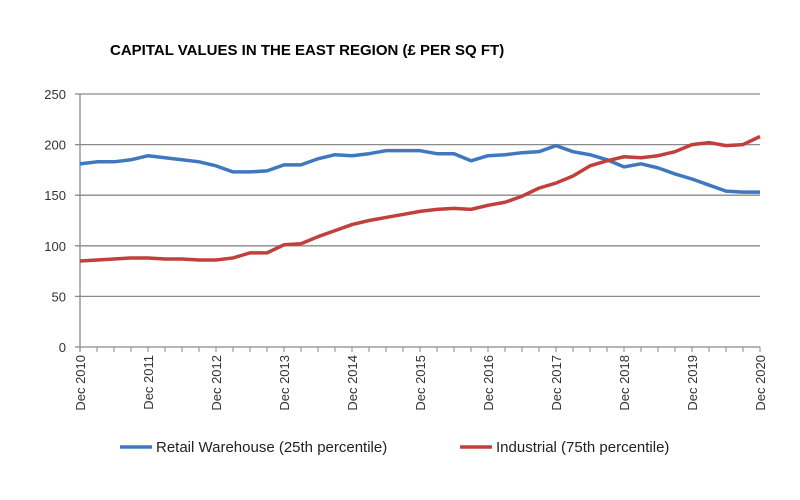 The image size is (800, 500). Describe the element at coordinates (80, 383) in the screenshot. I see `x-tick-label: Dec 2010` at that location.